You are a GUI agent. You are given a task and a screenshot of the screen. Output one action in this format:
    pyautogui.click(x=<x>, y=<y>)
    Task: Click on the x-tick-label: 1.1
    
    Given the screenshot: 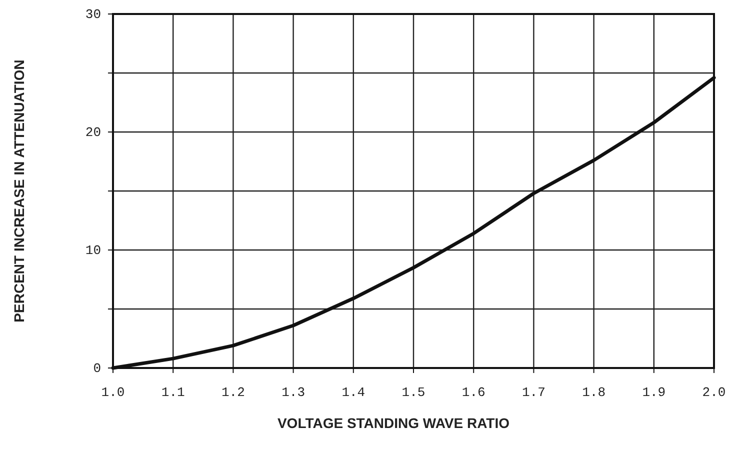 What is the action you would take?
    pyautogui.click(x=173, y=392)
    